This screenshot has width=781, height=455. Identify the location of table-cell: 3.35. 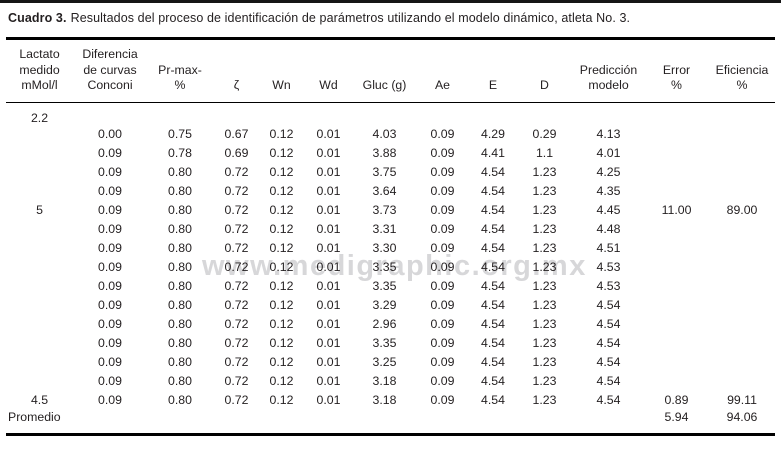
(384, 343).